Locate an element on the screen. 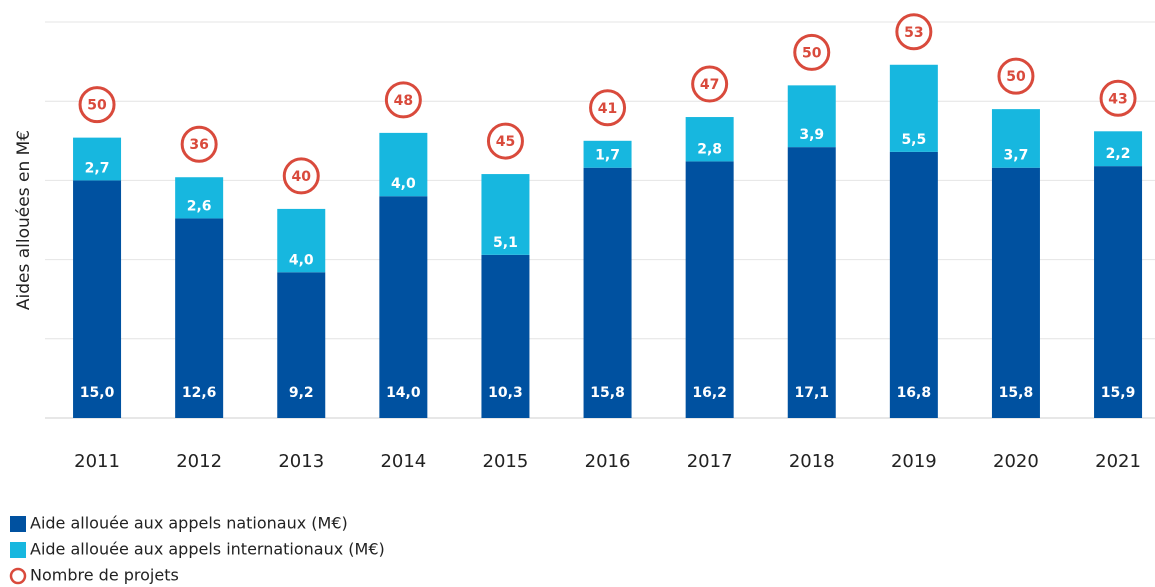  value-label: 16,2 is located at coordinates (709, 393).